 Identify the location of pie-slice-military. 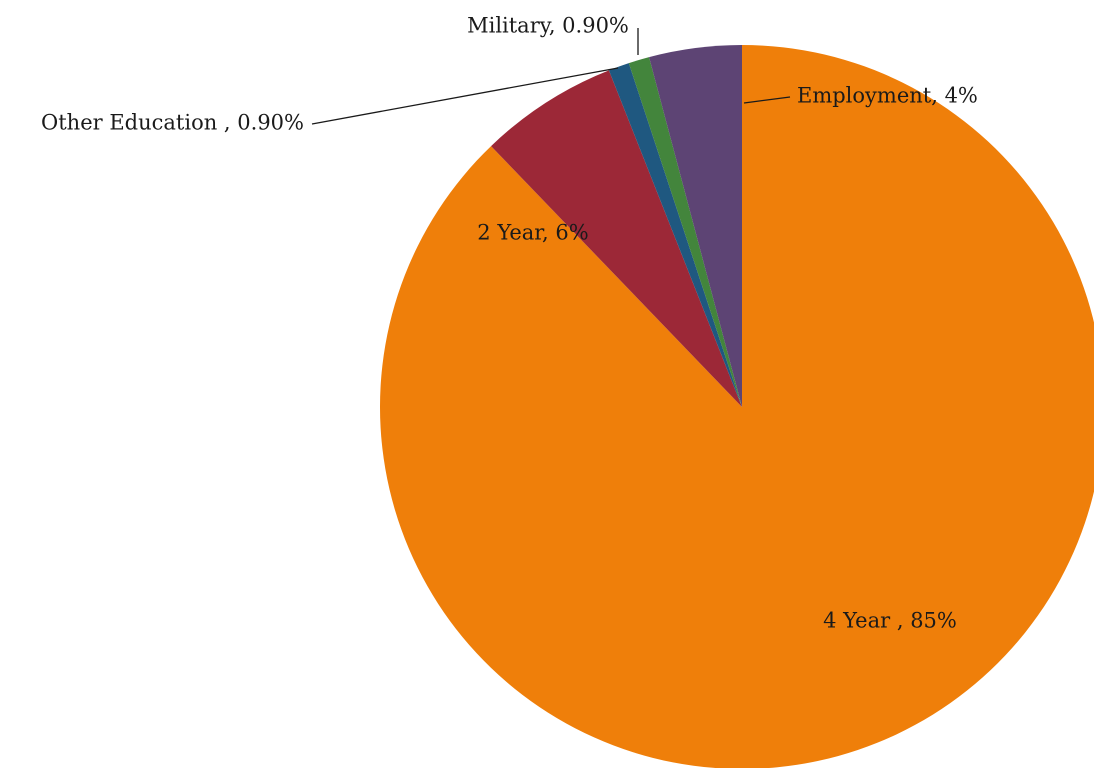
(685, 232).